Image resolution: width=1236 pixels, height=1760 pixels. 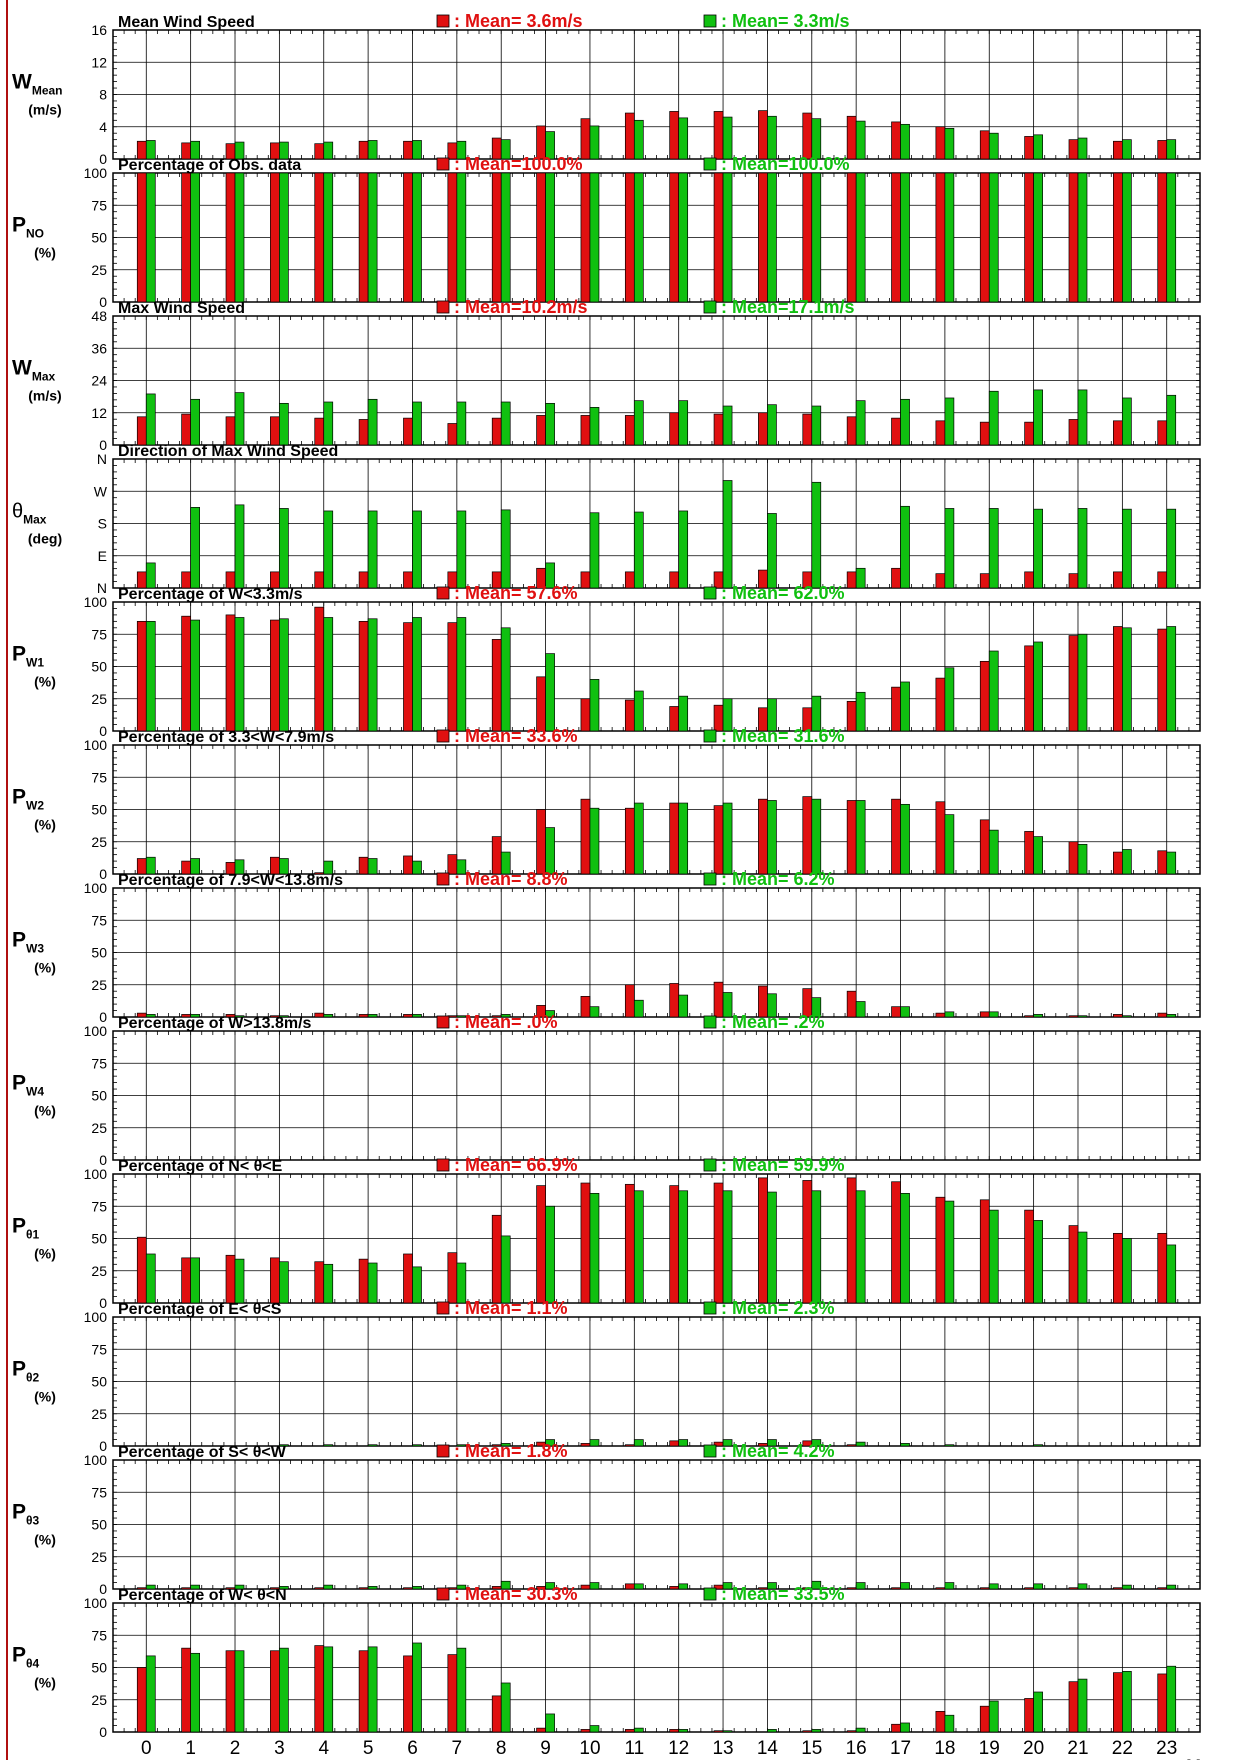 I want to click on legend-green-text: : Mean= 59.9%, so click(x=783, y=1165).